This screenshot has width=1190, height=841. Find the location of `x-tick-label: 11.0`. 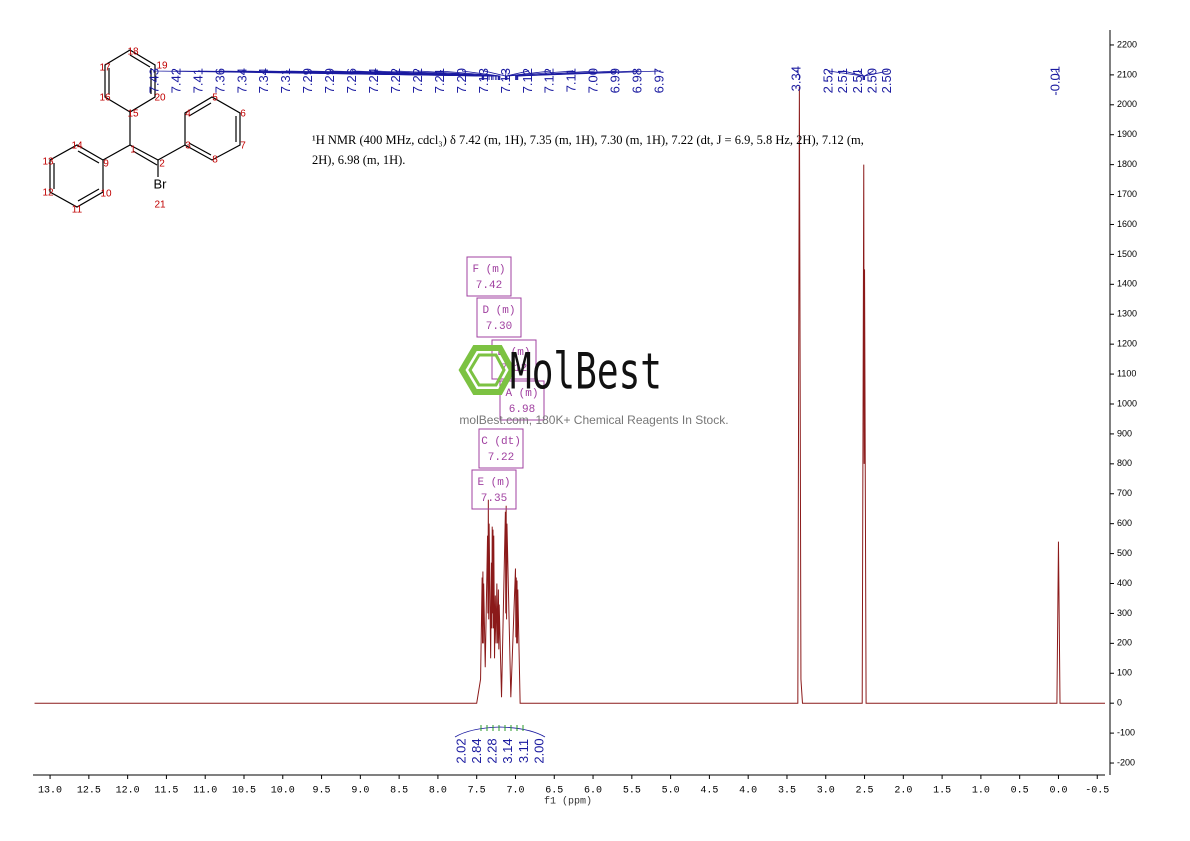

x-tick-label: 11.0 is located at coordinates (205, 791).